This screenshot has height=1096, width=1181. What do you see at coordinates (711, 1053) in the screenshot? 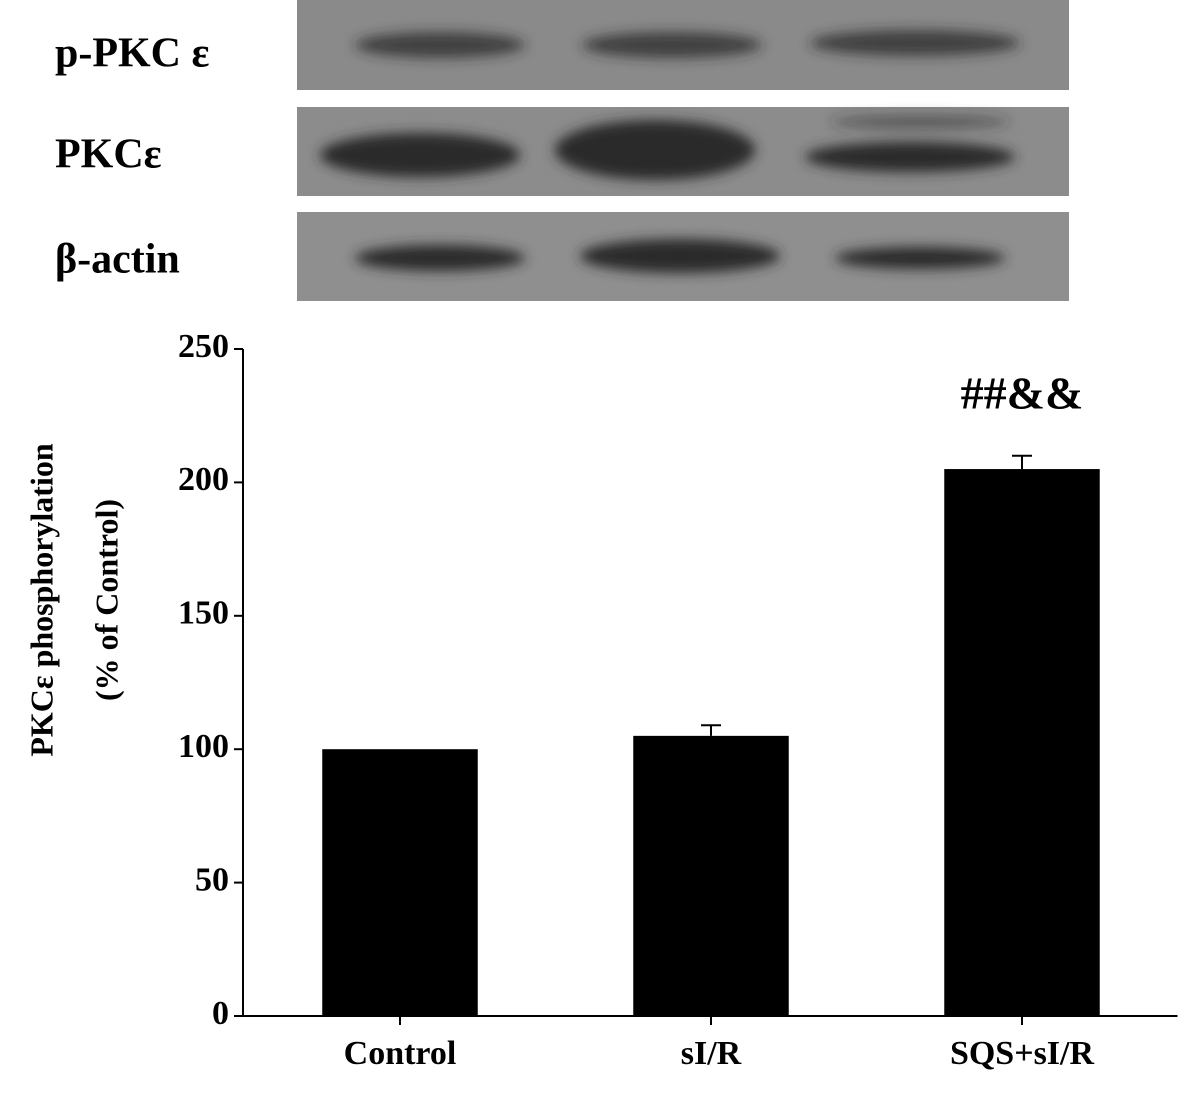
I see `x-tick-label: sI/R` at bounding box center [711, 1053].